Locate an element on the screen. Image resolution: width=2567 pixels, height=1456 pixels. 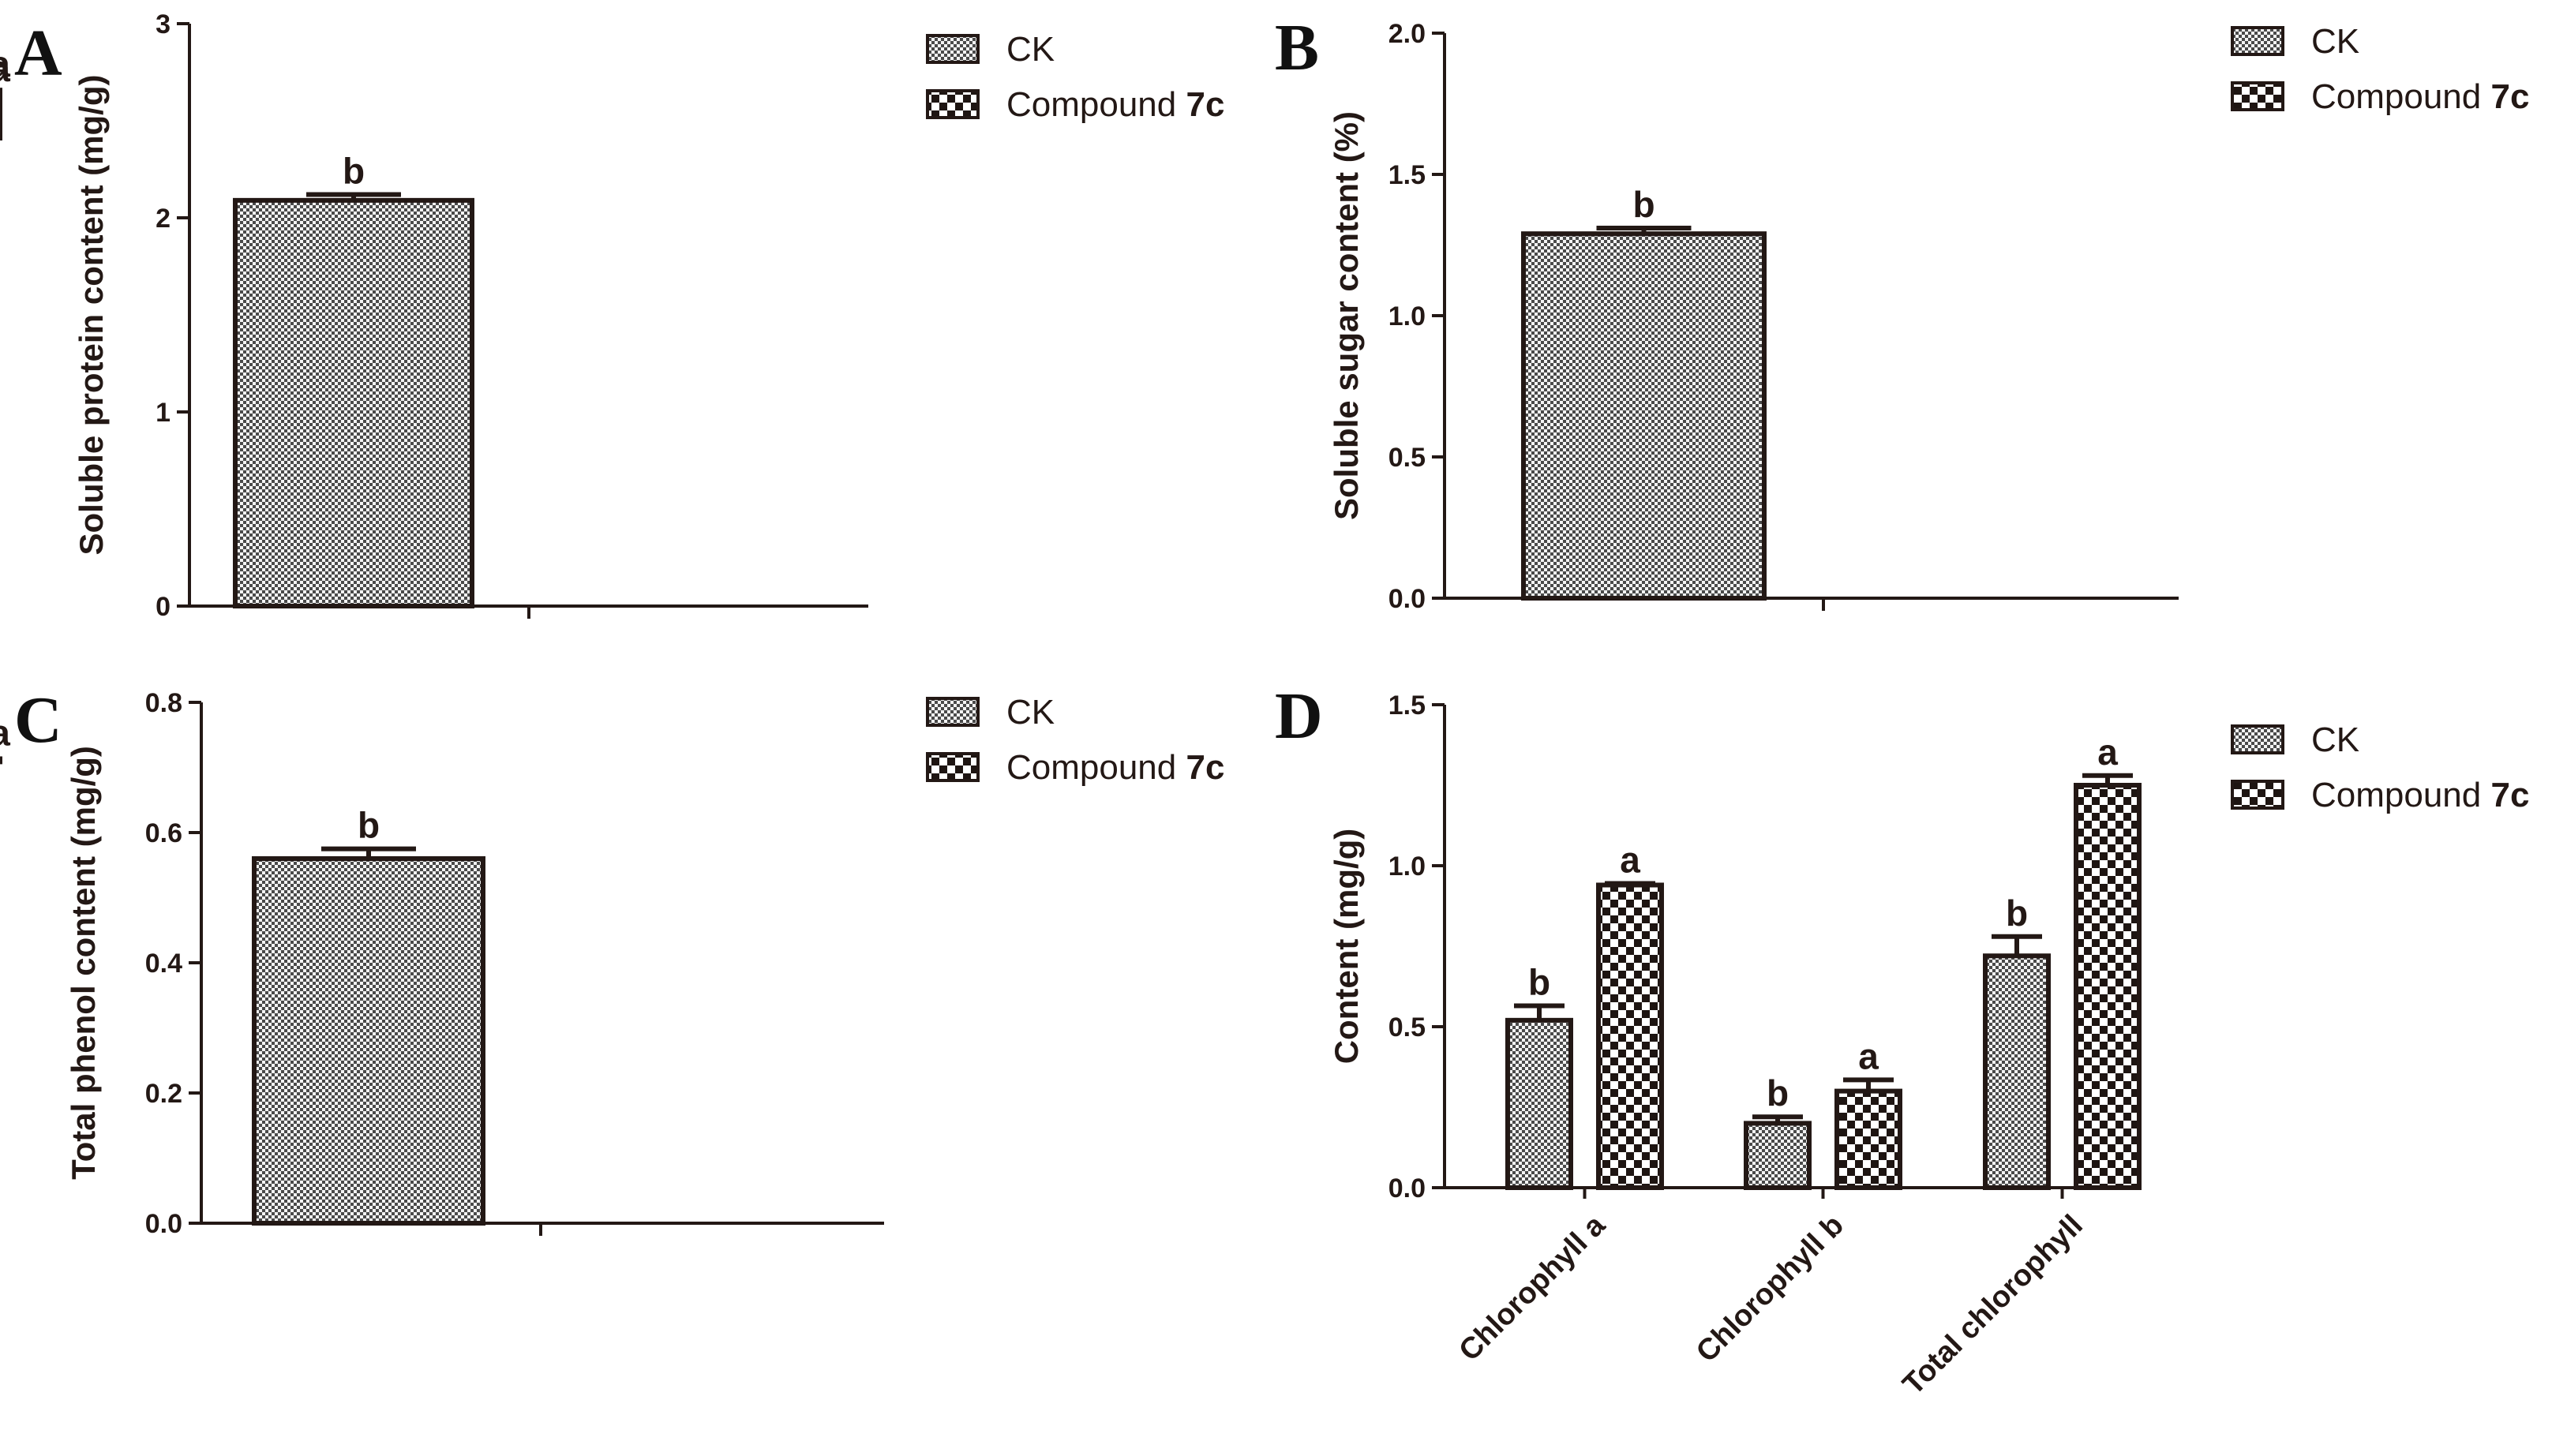
y-tick-label: 1 is located at coordinates (163, 413).